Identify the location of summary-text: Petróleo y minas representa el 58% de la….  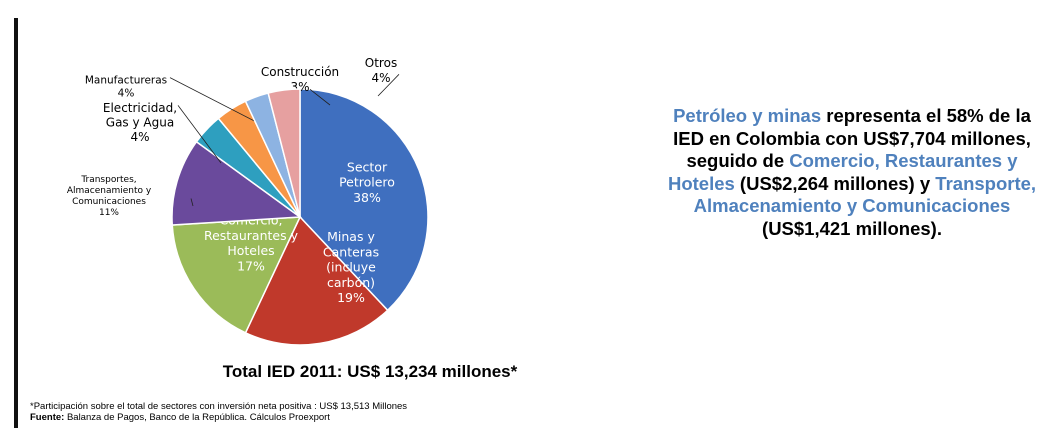
(852, 172).